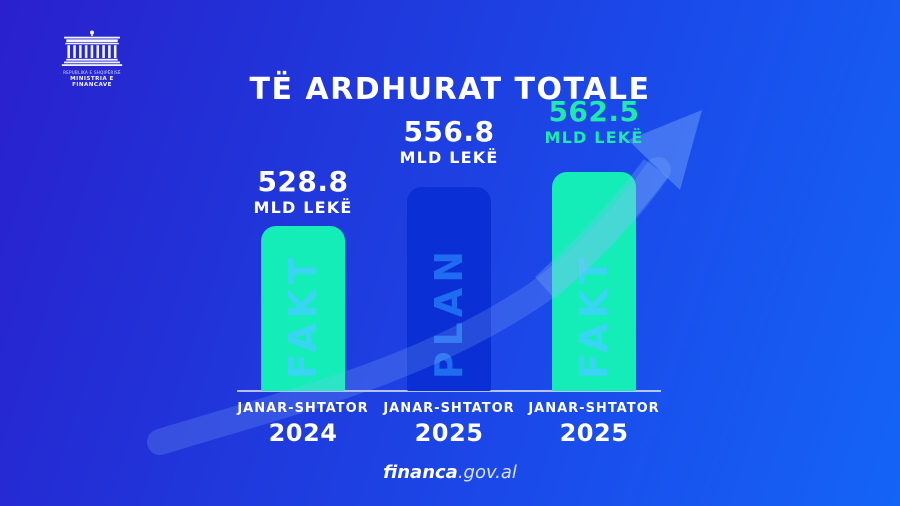 This screenshot has height=506, width=900. What do you see at coordinates (92, 72) in the screenshot?
I see `logo-republic-text: REPUBLIKA E SHQIPËRISË` at bounding box center [92, 72].